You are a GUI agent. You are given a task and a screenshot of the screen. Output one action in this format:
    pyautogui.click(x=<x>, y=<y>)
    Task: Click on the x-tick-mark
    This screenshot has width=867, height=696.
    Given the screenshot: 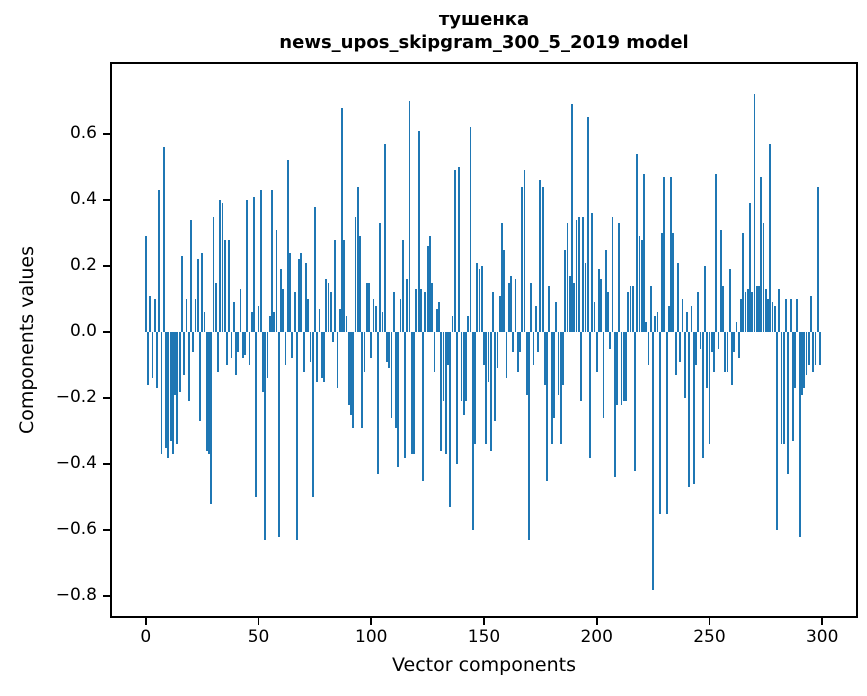 What is the action you would take?
    pyautogui.click(x=484, y=621)
    